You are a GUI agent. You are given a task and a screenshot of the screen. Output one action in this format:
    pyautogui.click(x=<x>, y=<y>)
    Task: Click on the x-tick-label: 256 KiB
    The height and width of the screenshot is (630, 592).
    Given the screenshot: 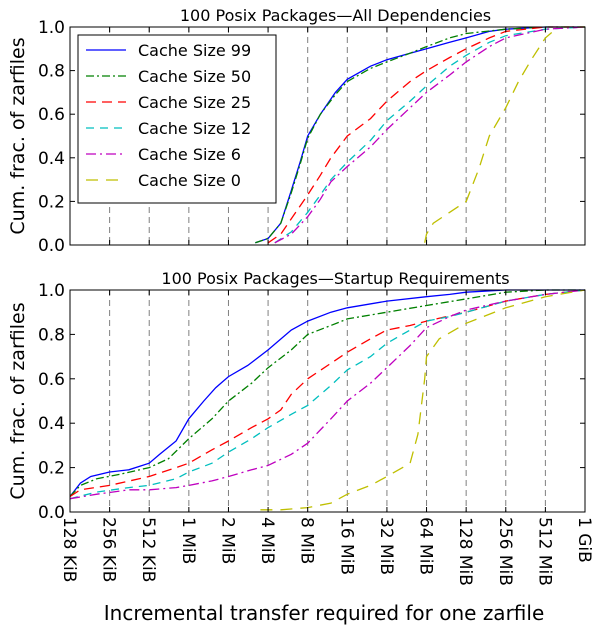 What is the action you would take?
    pyautogui.click(x=109, y=549)
    